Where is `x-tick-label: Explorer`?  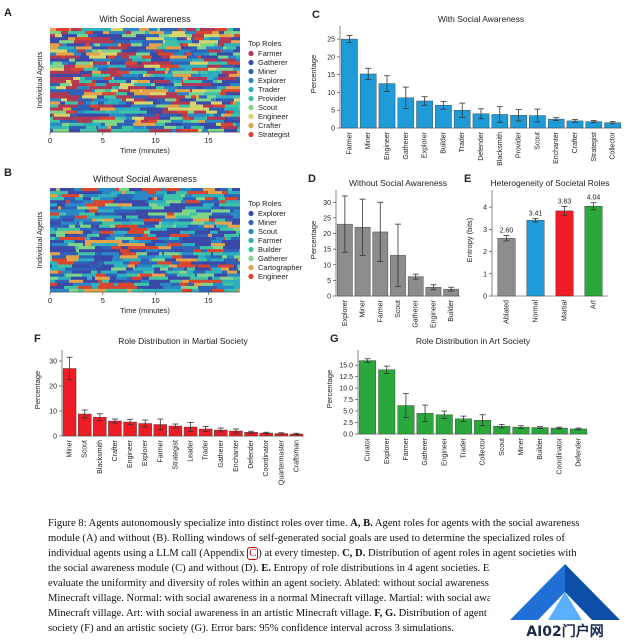 x-tick-label: Explorer is located at coordinates (145, 452).